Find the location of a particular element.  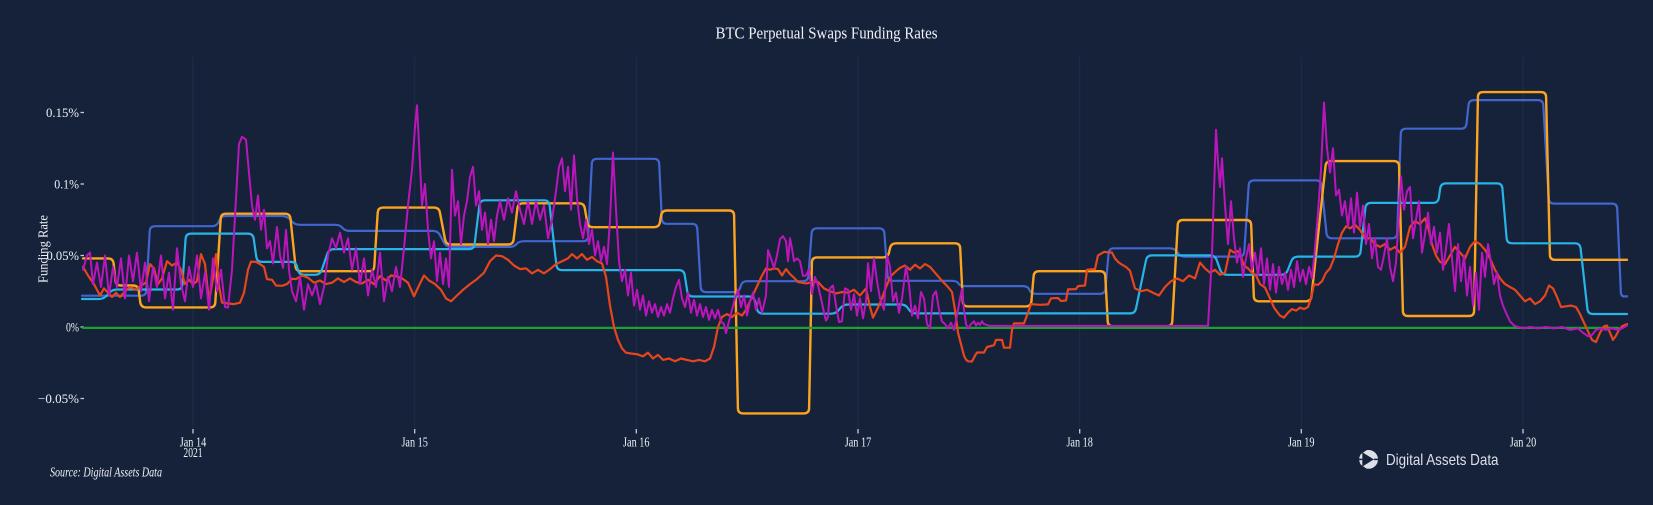

svg-text: Jan 16 is located at coordinates (636, 443).